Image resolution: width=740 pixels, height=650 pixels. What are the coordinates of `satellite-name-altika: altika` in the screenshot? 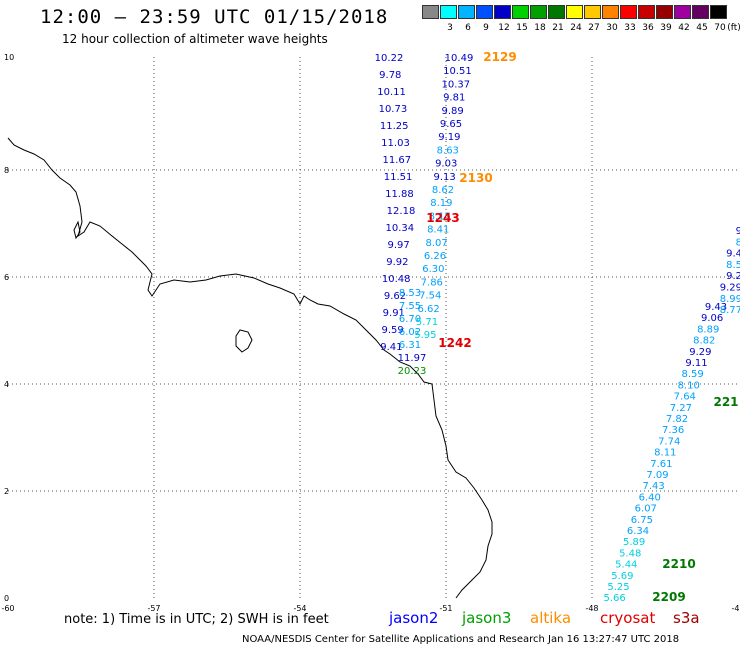 It's located at (551, 618).